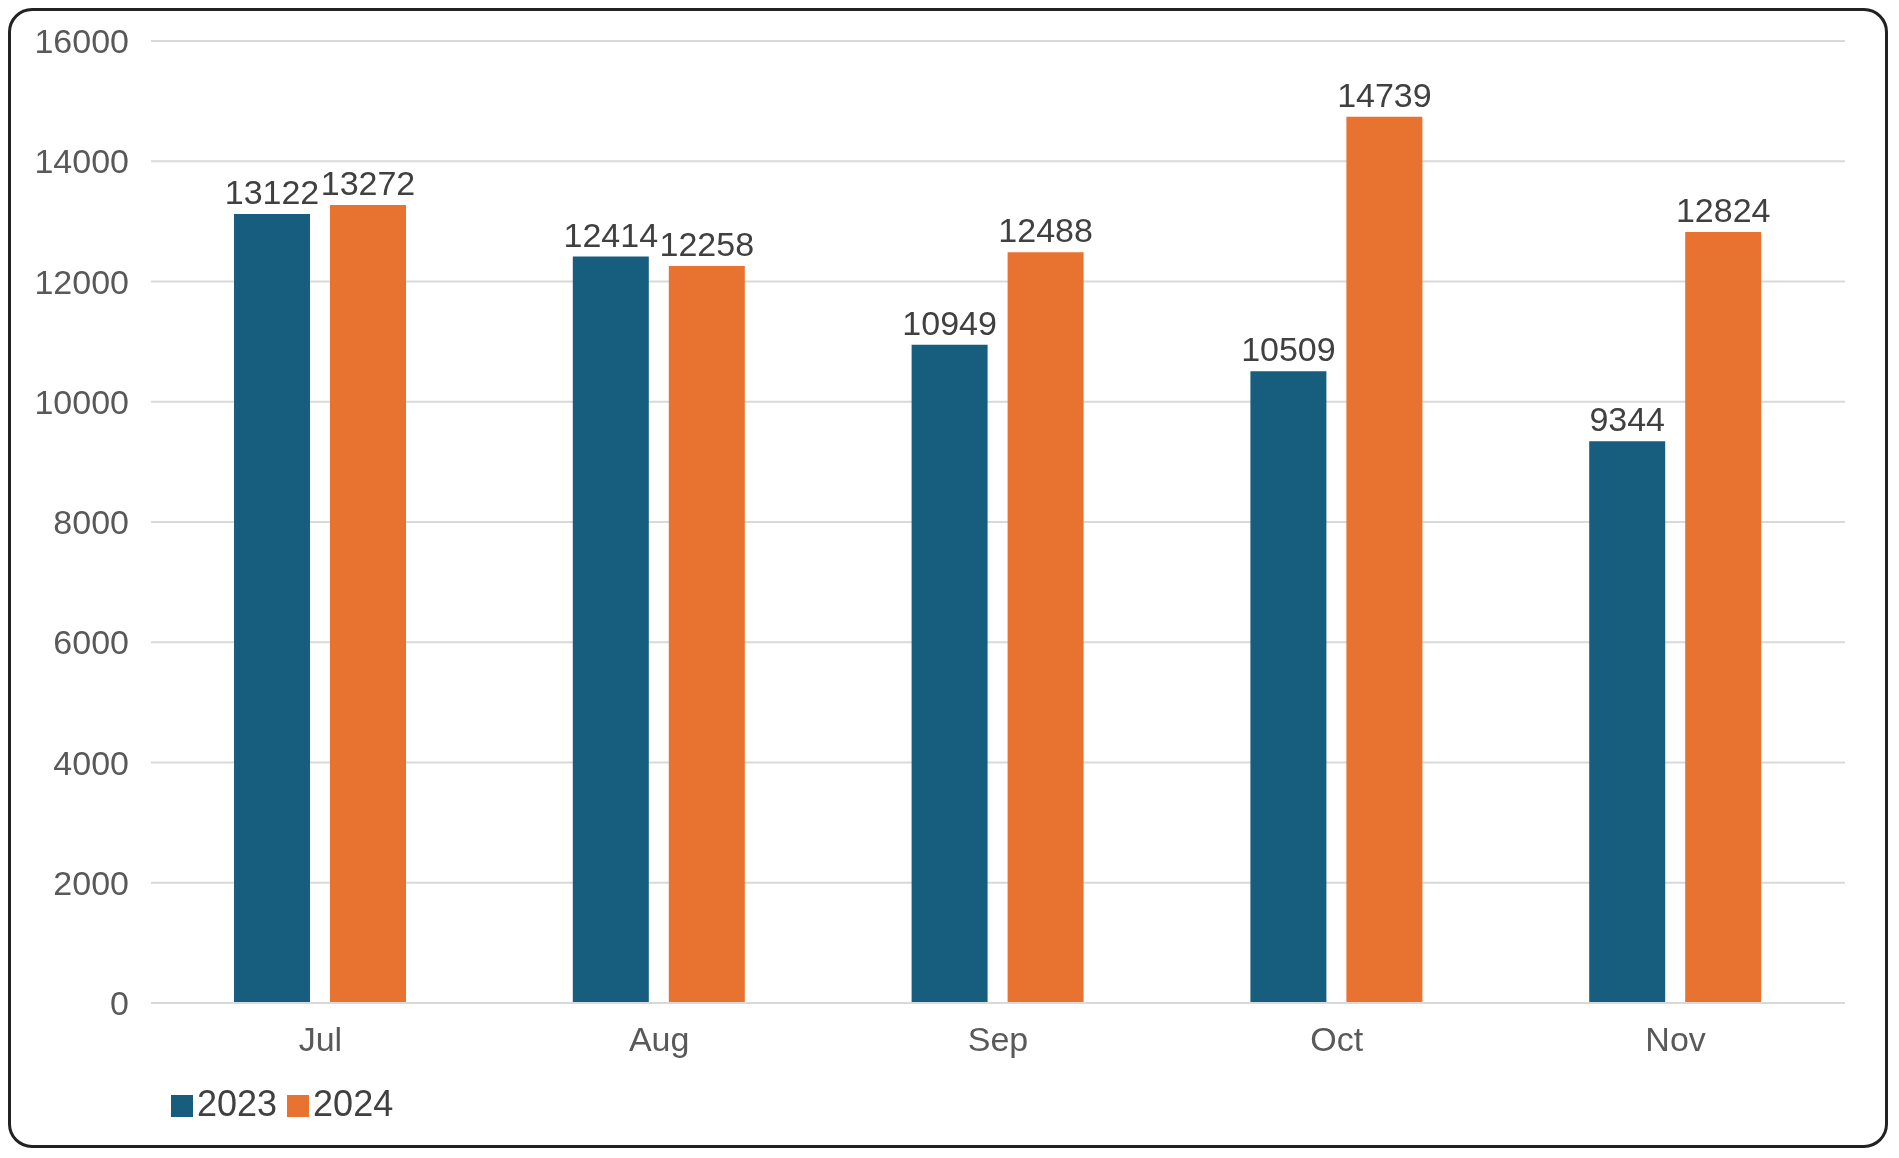 This screenshot has width=1899, height=1158. I want to click on y-tick-label: 2000, so click(91, 882).